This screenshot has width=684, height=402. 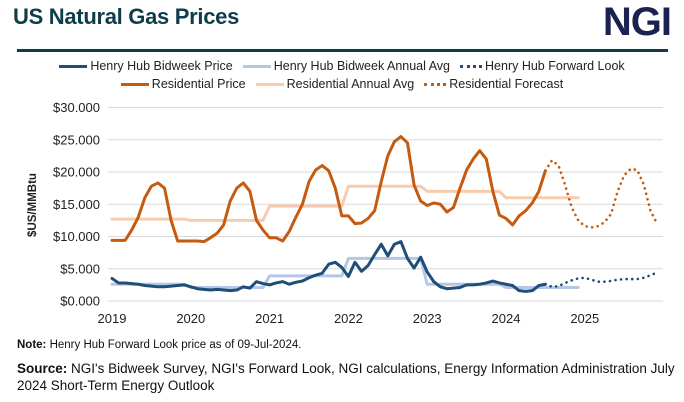 I want to click on legend-item: Residential Forecast, so click(x=493, y=84).